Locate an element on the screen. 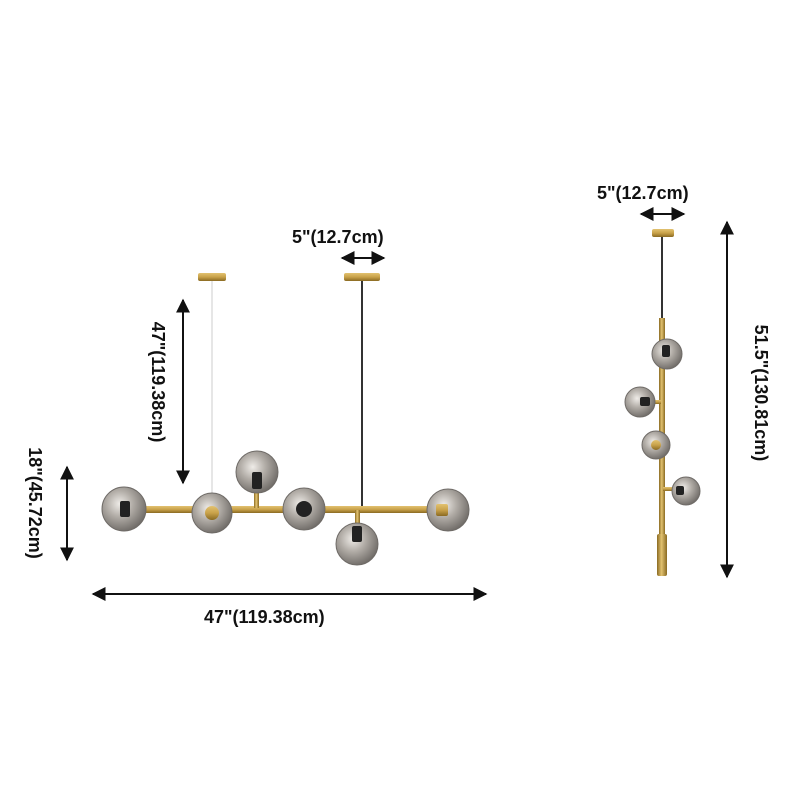 The image size is (800, 800). right-canopy is located at coordinates (362, 277).